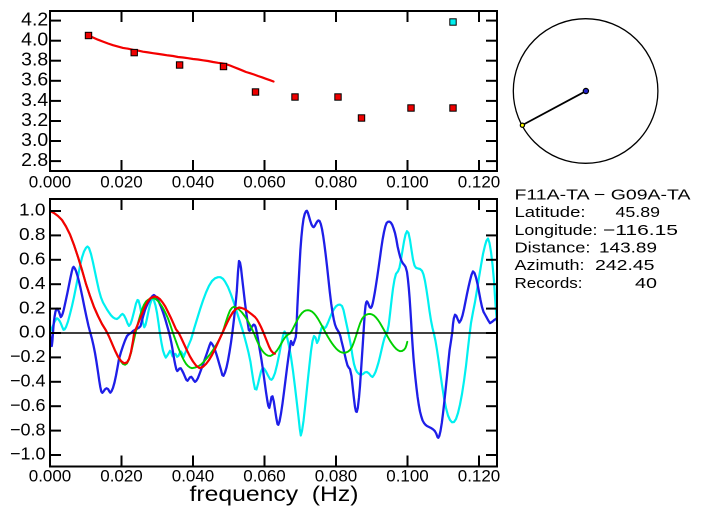 The height and width of the screenshot is (519, 702). I want to click on svg-text: 0.6, so click(32, 259).